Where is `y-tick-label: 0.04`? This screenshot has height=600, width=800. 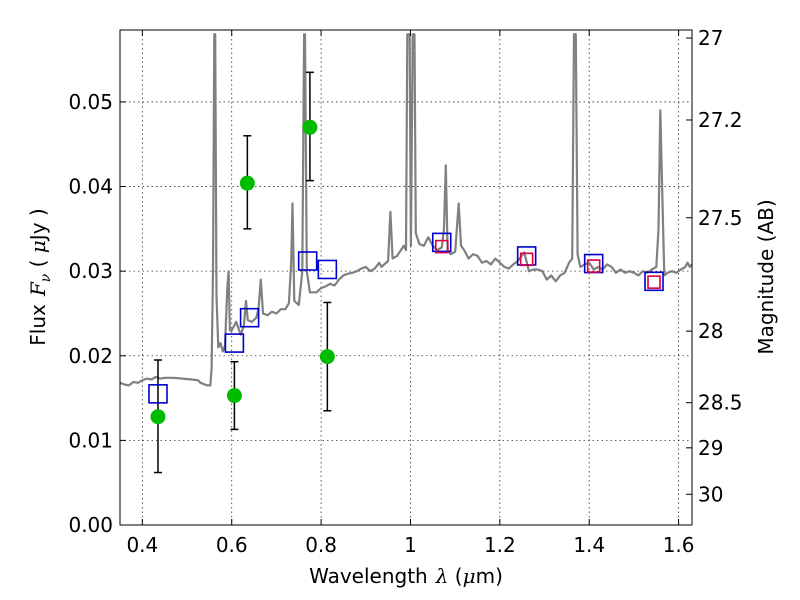 y-tick-label: 0.04 is located at coordinates (90, 187).